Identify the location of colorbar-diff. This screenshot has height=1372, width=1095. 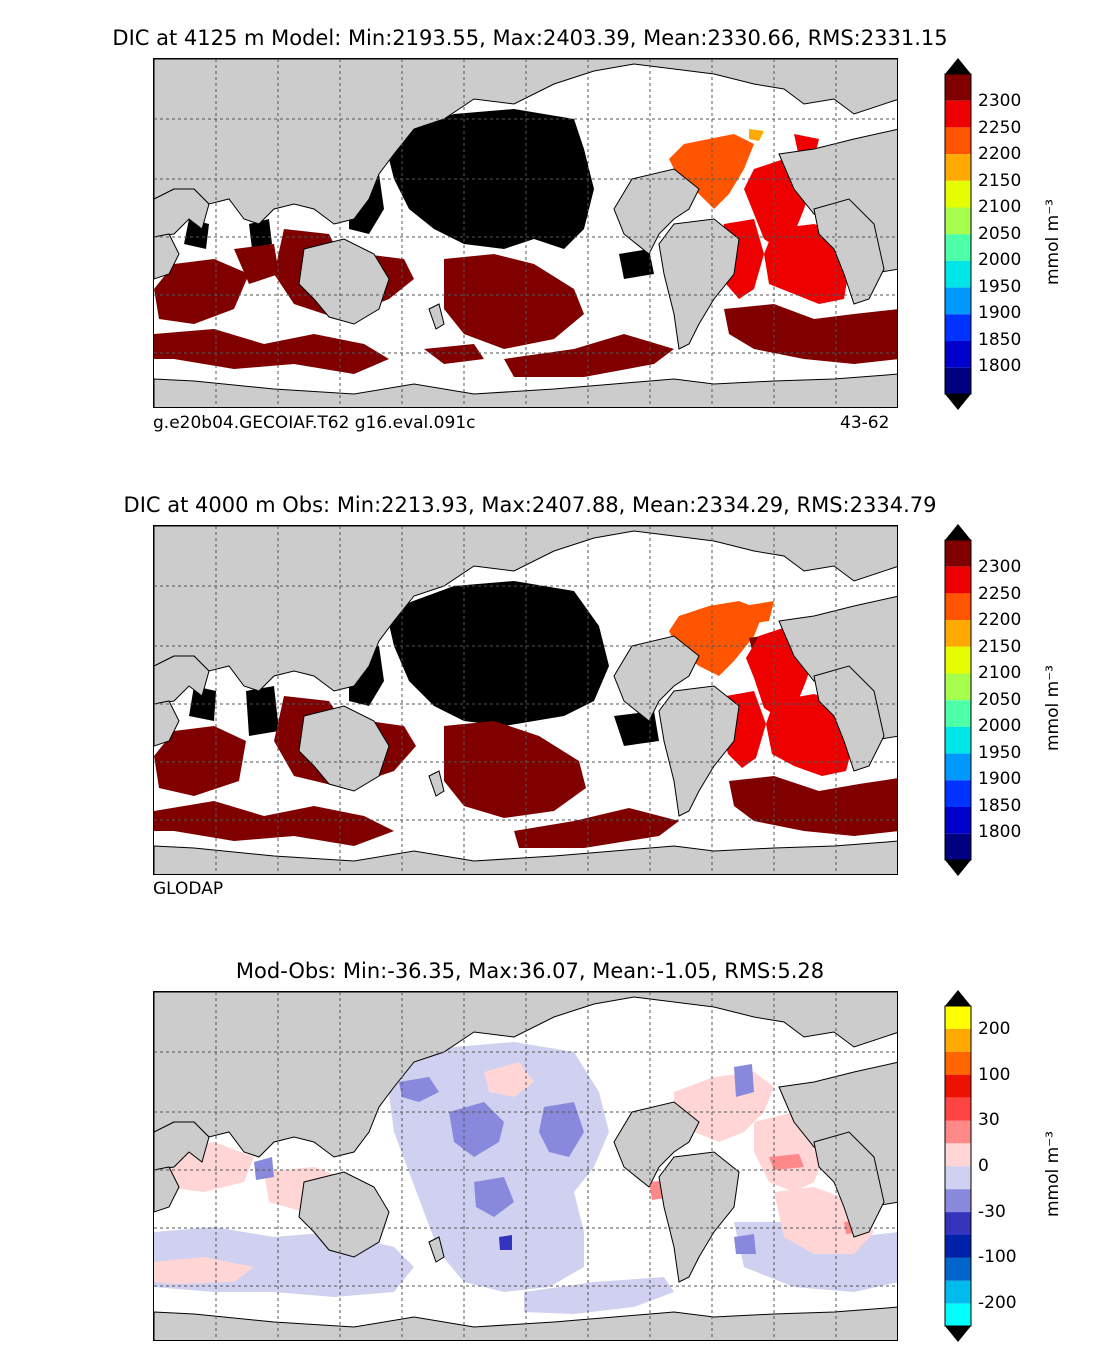
(958, 1166).